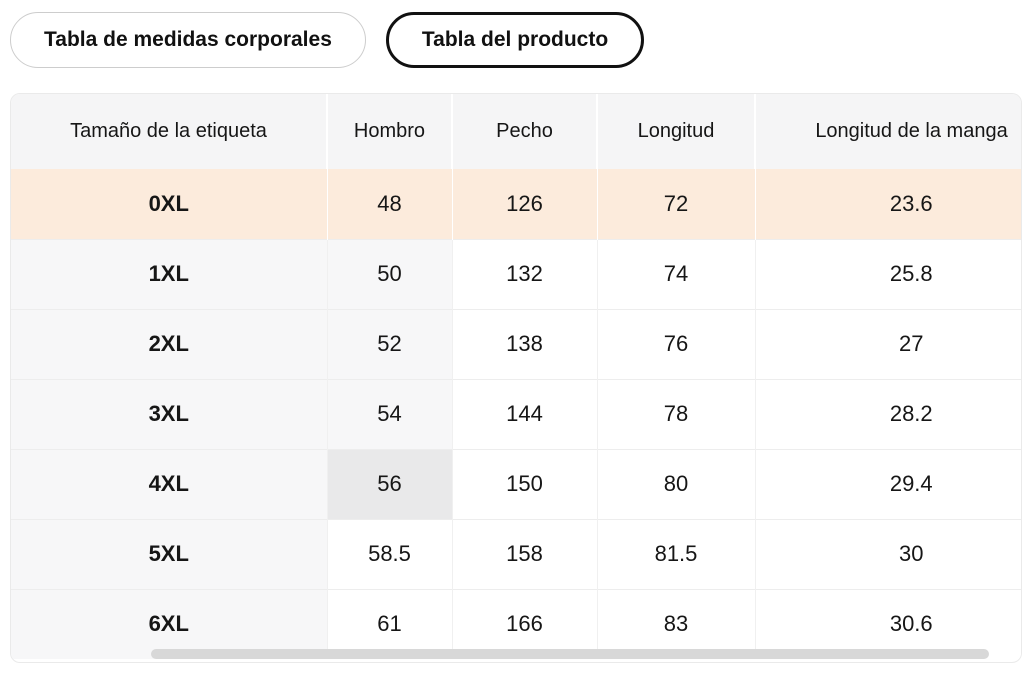 This screenshot has width=1036, height=680. What do you see at coordinates (169, 553) in the screenshot?
I see `size-cell: 5XL` at bounding box center [169, 553].